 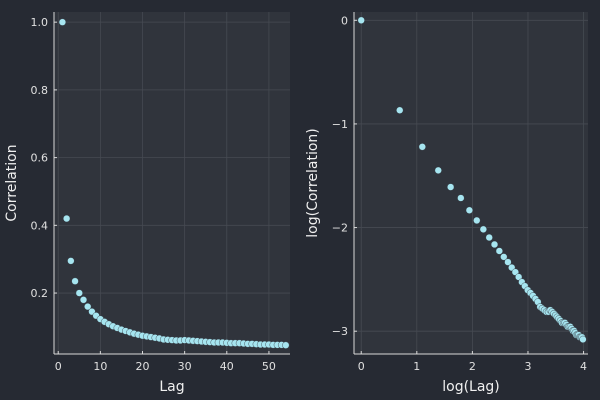 I want to click on y-tick-label: −1, so click(x=340, y=124).